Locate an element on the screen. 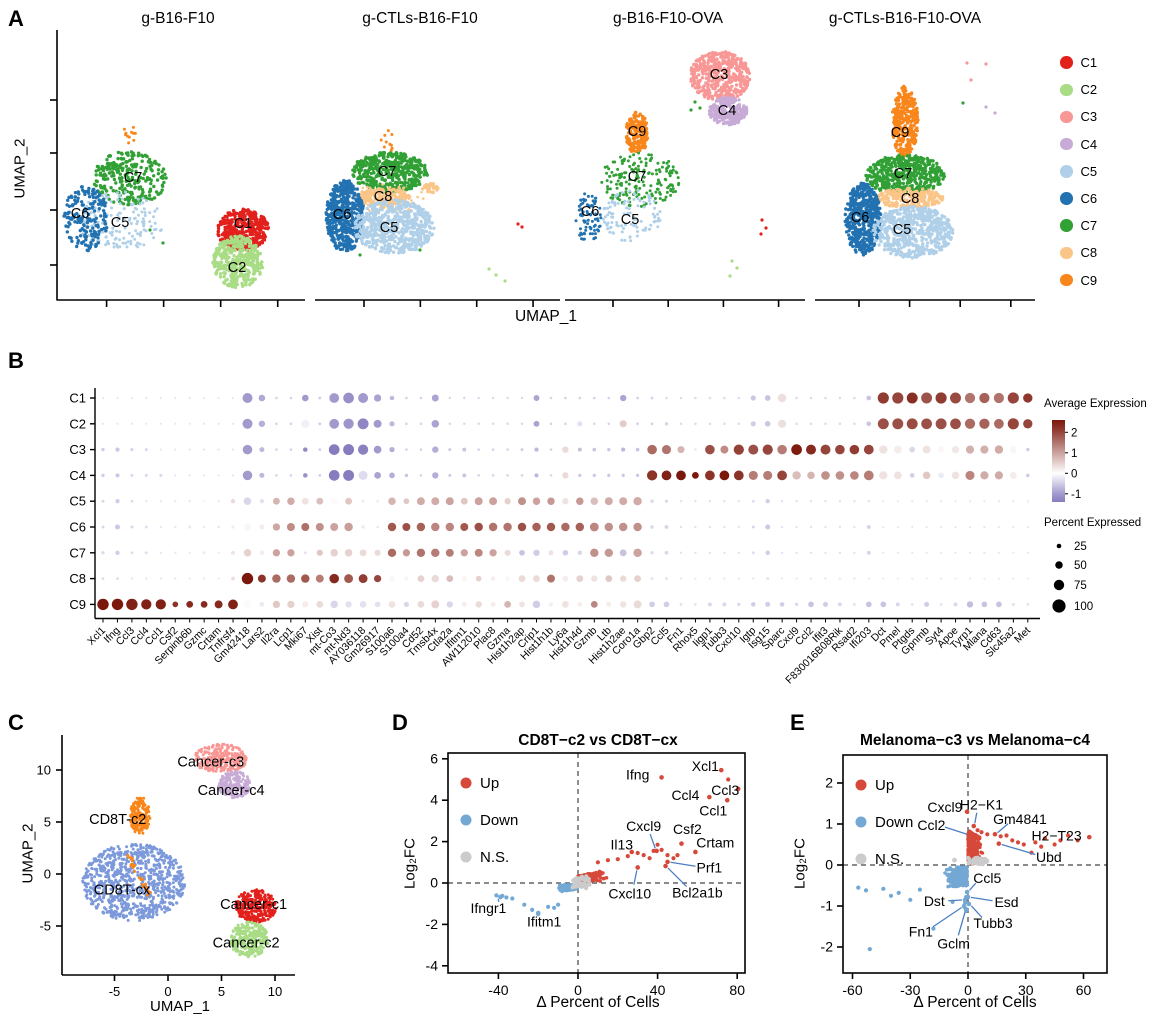  umap-cluster-C8-scatter is located at coordinates (384, 200).